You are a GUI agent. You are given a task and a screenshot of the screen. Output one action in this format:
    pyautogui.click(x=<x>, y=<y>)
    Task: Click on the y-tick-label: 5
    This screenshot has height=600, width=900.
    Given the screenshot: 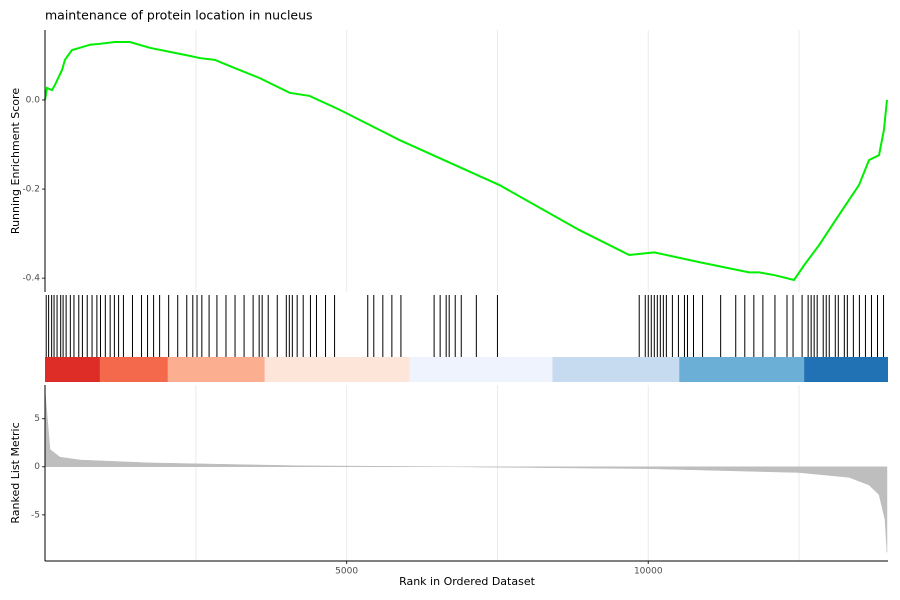 What is the action you would take?
    pyautogui.click(x=37, y=419)
    